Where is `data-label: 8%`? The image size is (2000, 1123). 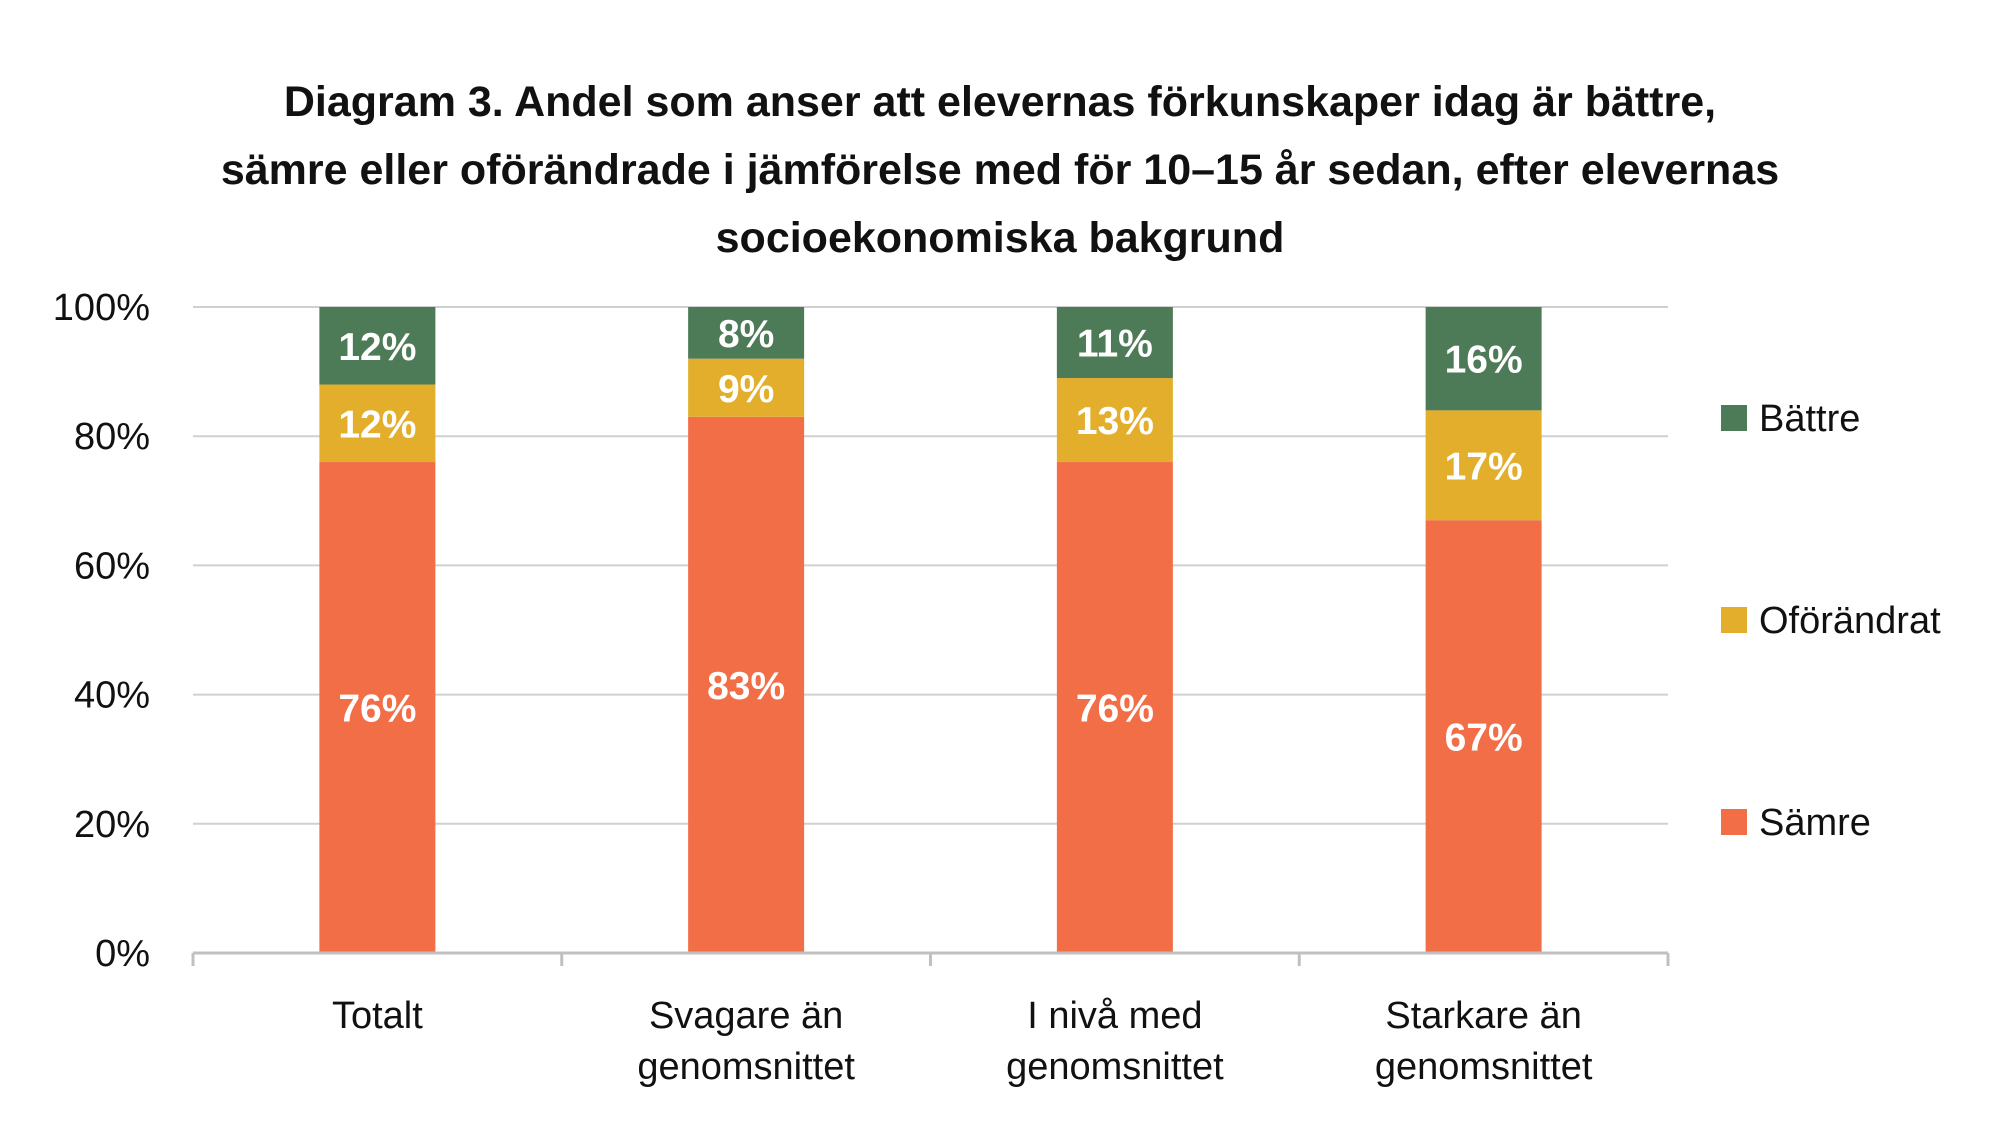
data-label: 8% is located at coordinates (746, 334).